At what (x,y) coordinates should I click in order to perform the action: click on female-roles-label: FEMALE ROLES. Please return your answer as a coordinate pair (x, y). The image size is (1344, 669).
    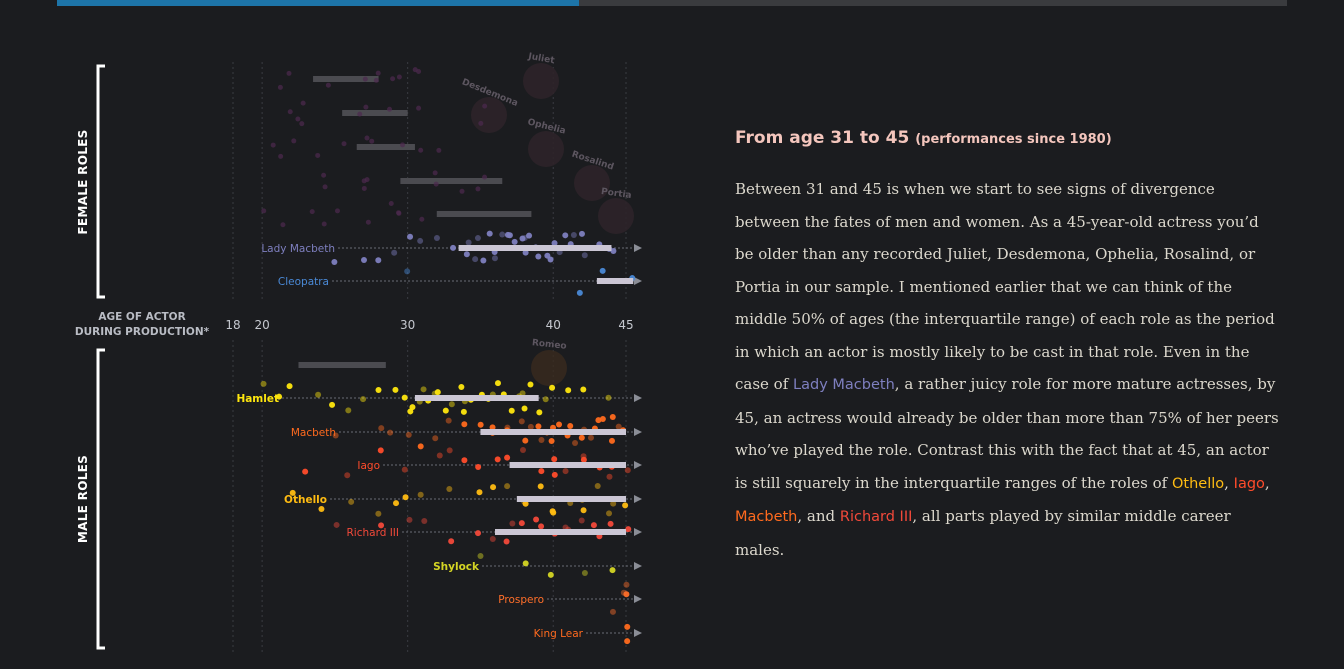
    Looking at the image, I should click on (83, 181).